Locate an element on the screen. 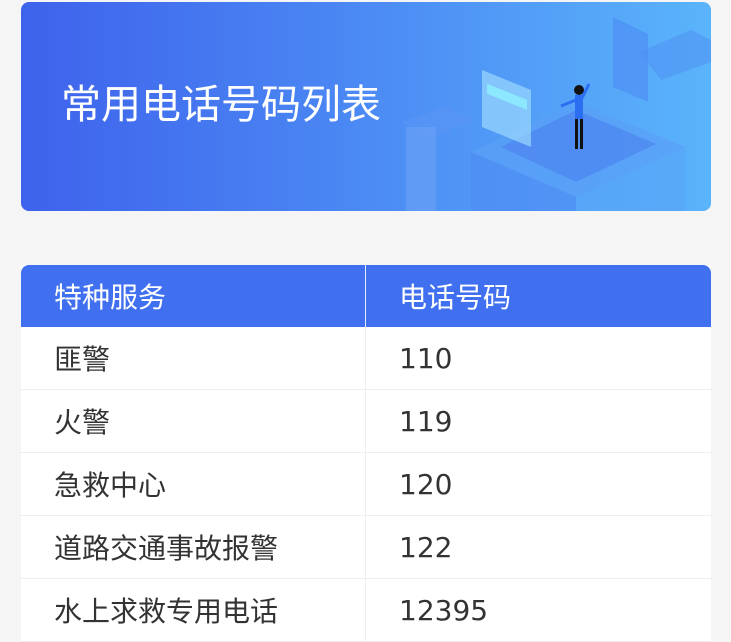 The height and width of the screenshot is (642, 731). service-cell: 道路交通事故报警 is located at coordinates (193, 547).